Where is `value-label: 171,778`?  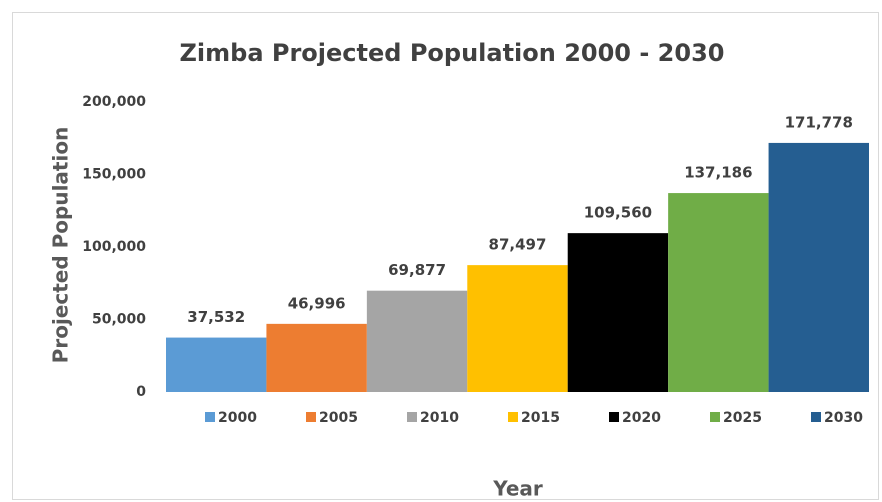
value-label: 171,778 is located at coordinates (819, 122).